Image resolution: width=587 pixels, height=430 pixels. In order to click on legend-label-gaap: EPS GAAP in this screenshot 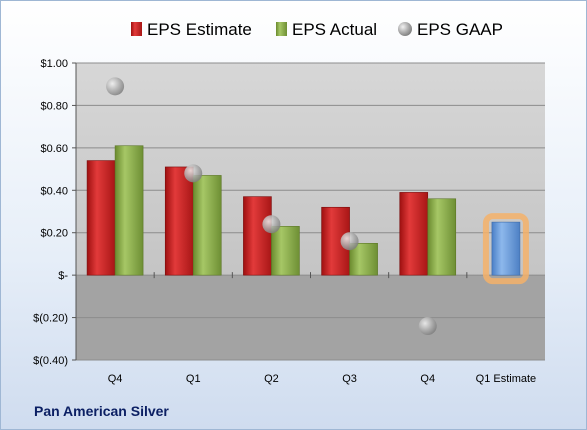, I will do `click(460, 29)`.